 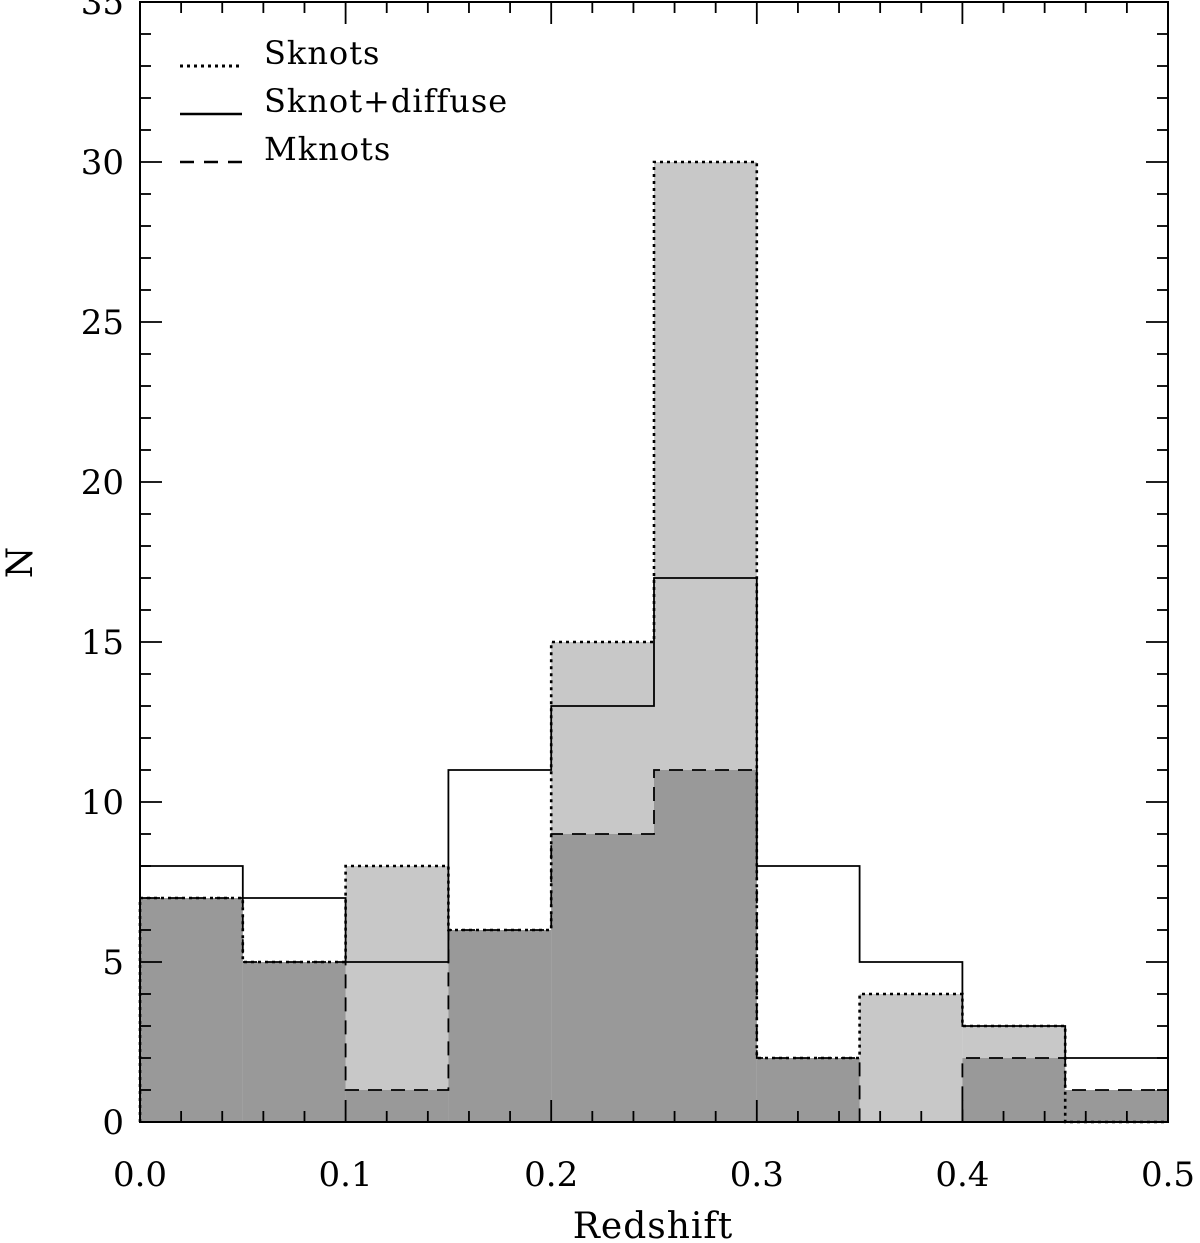 I want to click on y-tick-label: 15, so click(x=102, y=643).